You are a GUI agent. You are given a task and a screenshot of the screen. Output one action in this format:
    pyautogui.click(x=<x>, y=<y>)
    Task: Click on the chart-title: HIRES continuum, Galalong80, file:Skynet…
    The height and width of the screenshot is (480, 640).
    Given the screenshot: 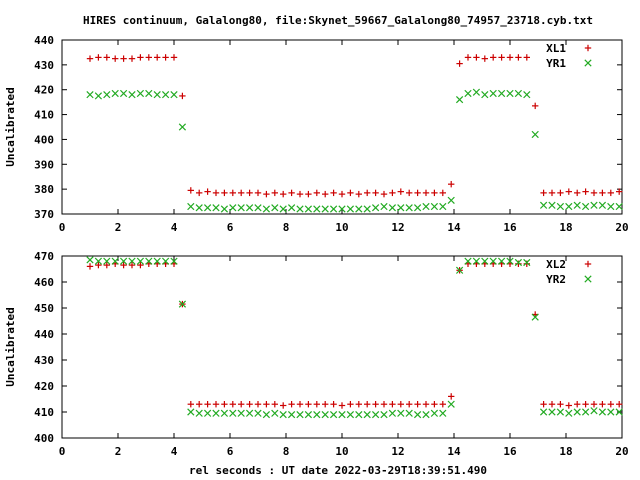 What is the action you would take?
    pyautogui.click(x=338, y=20)
    